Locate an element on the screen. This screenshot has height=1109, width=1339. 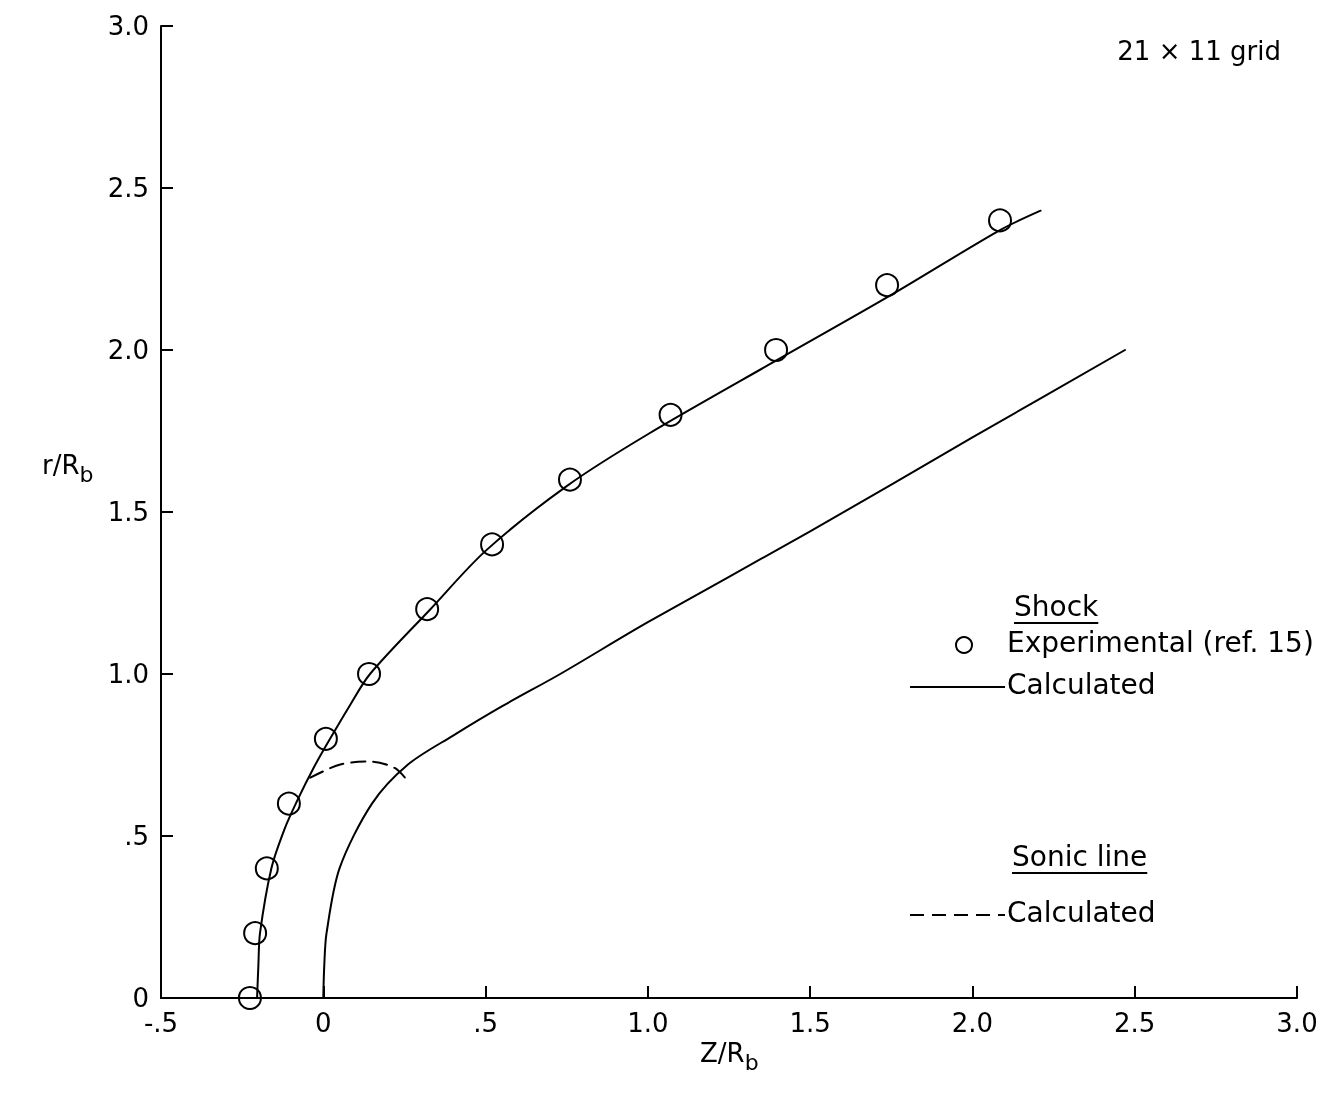
y-tick-label: 1.0 is located at coordinates (128, 674).